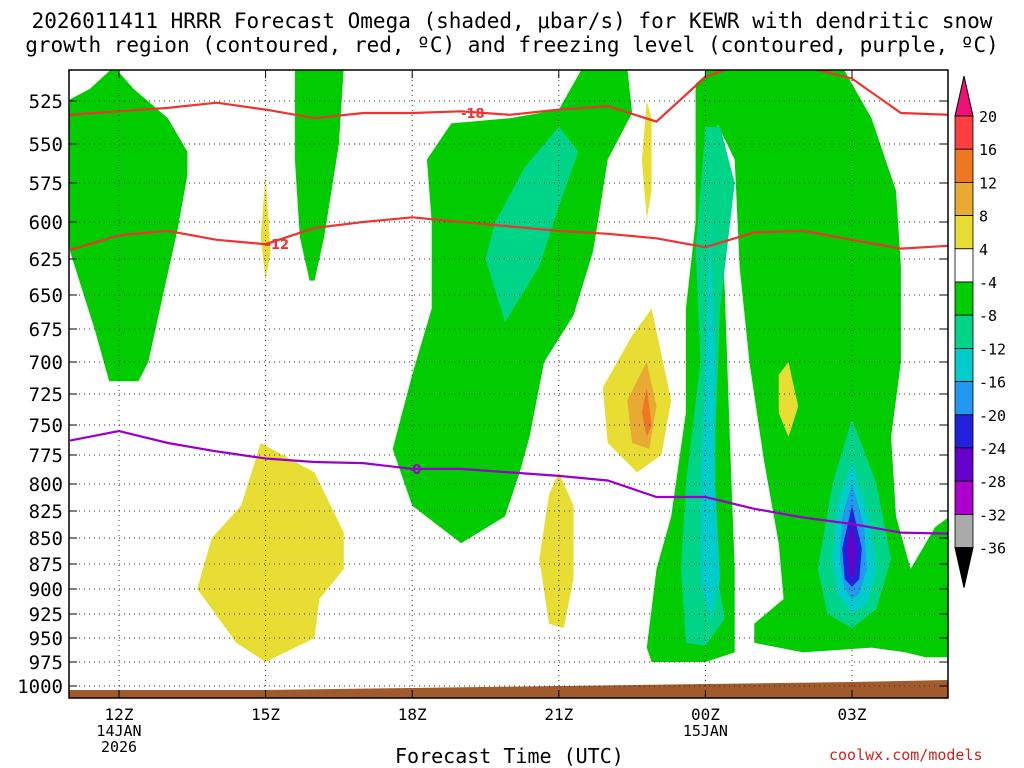 The height and width of the screenshot is (768, 1024). I want to click on y-tick-label: 550, so click(46, 145).